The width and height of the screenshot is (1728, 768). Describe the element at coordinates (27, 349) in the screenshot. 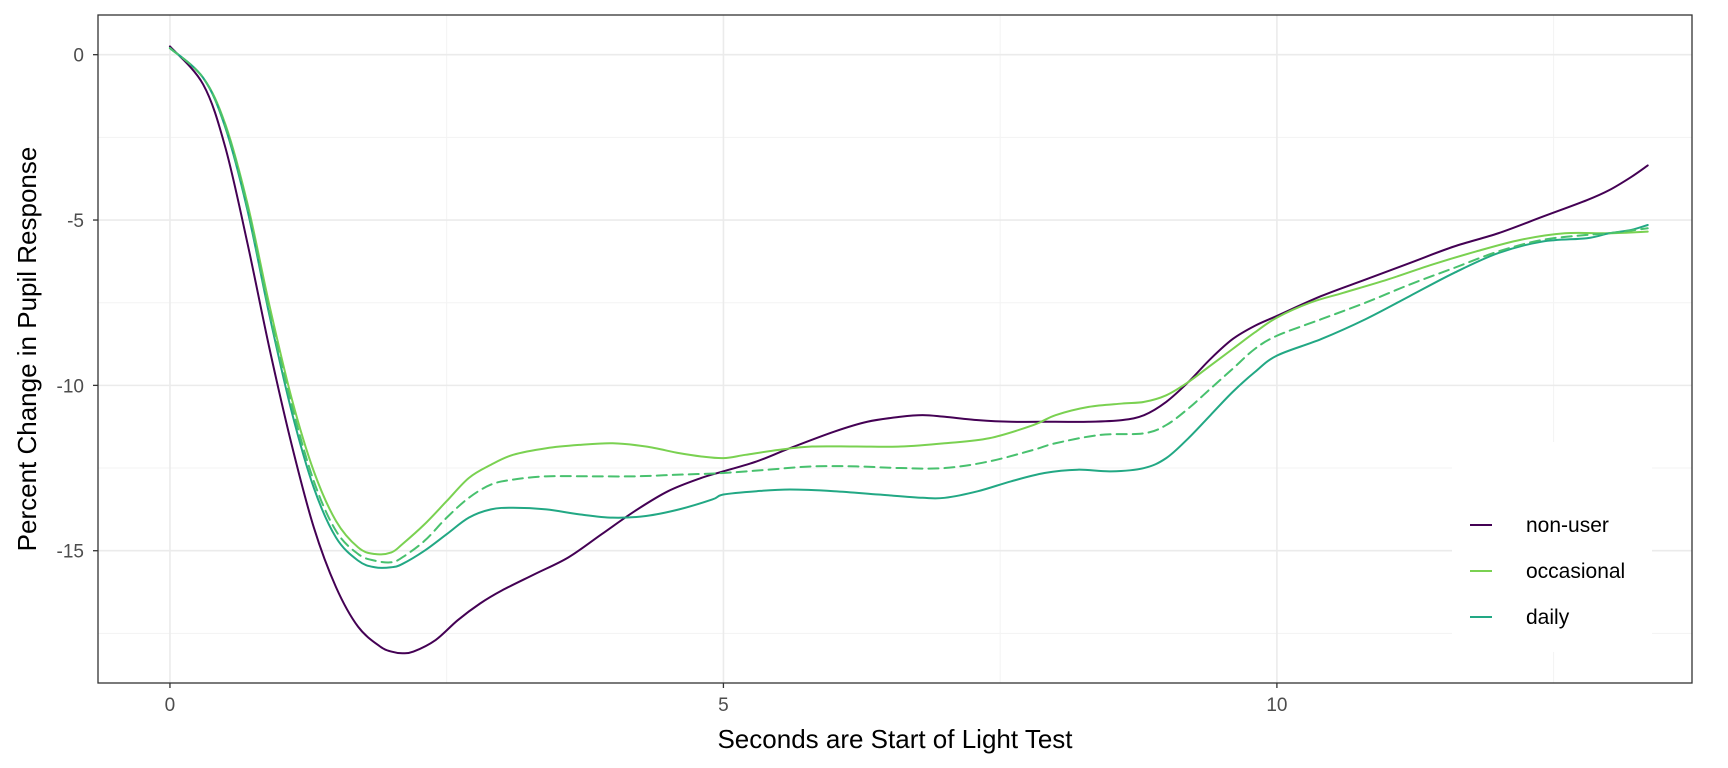

I see `y-axis-title: Percent Change in Pupil Response` at that location.